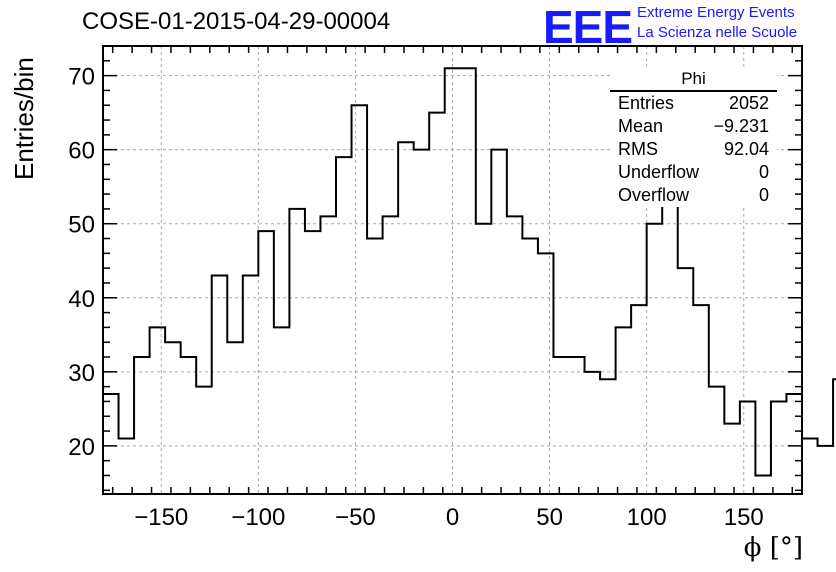 The height and width of the screenshot is (572, 836). I want to click on y-tick-label: 70, so click(81, 77).